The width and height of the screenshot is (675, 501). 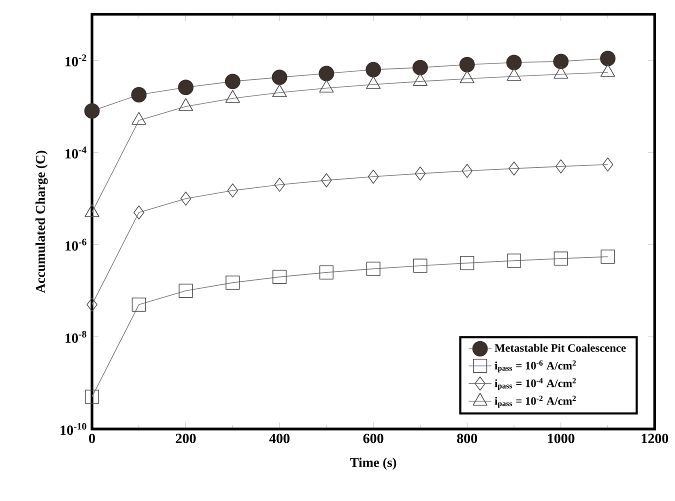 I want to click on y-tick-label: 10$^{-10}$, so click(x=73, y=429).